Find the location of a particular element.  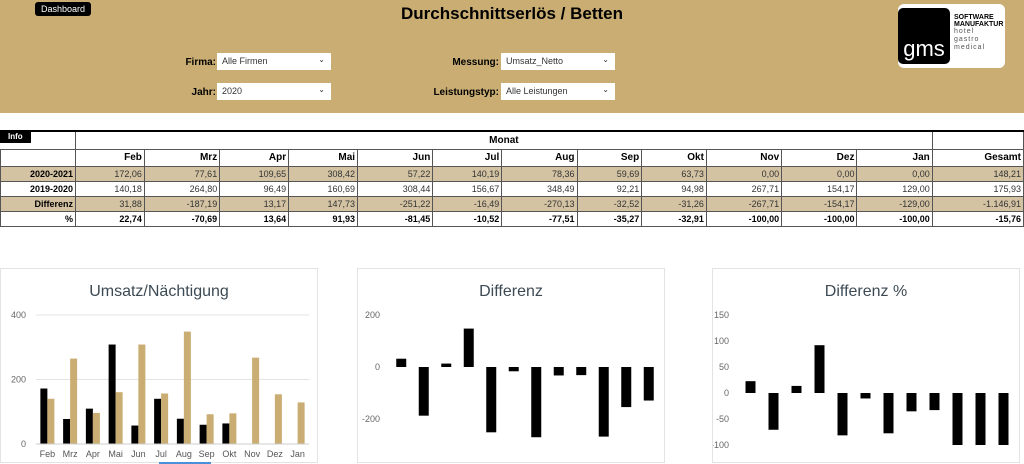

firma-value: Alle Firmen is located at coordinates (245, 61).